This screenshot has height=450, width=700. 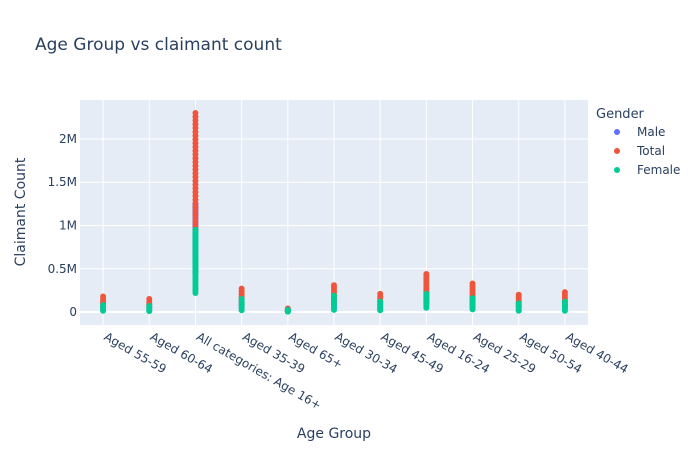 What do you see at coordinates (617, 132) in the screenshot?
I see `legend-marker-male` at bounding box center [617, 132].